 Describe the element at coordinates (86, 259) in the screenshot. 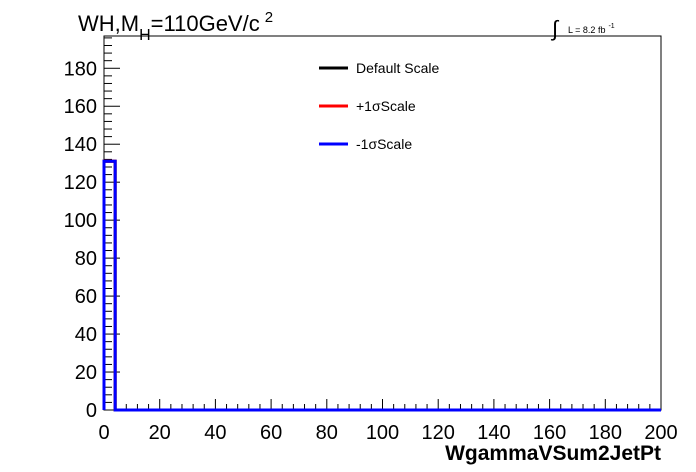

I see `y-tick-label: 80` at that location.